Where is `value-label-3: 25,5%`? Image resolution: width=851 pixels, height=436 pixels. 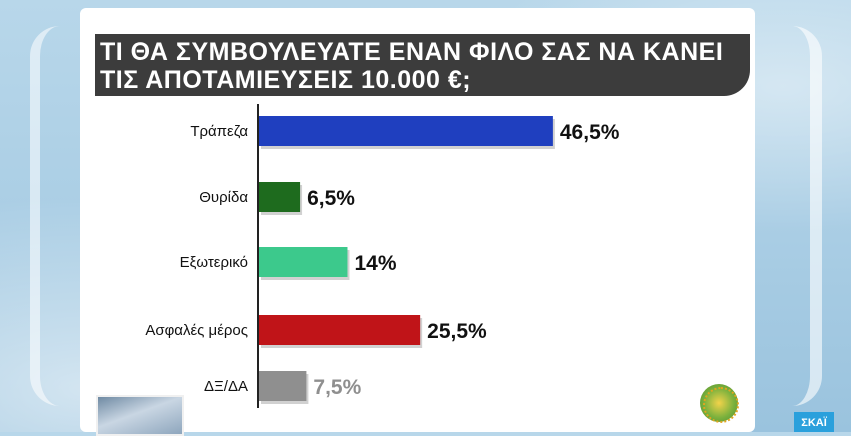
value-label-3: 25,5% is located at coordinates (457, 331).